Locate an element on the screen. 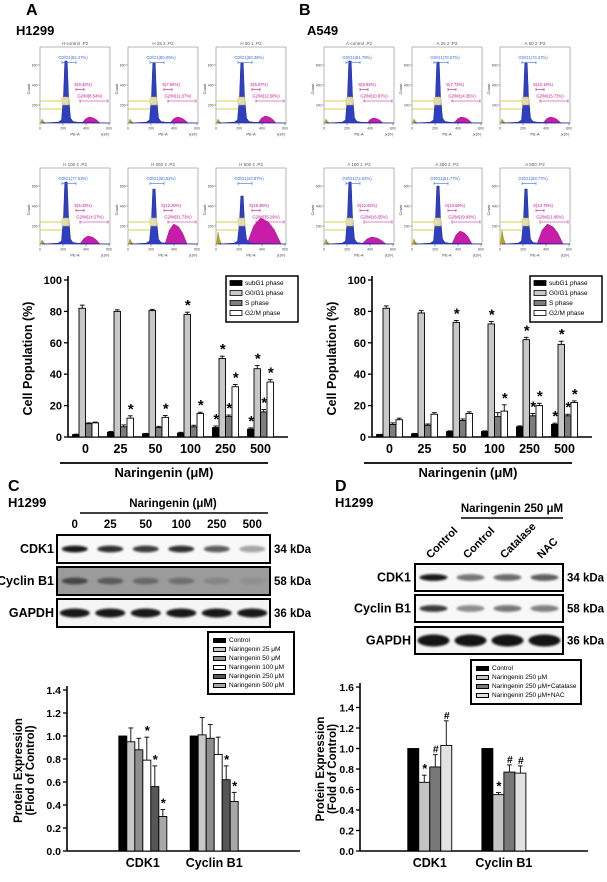 The height and width of the screenshot is (882, 607). svg-text: 1.6 is located at coordinates (346, 688).